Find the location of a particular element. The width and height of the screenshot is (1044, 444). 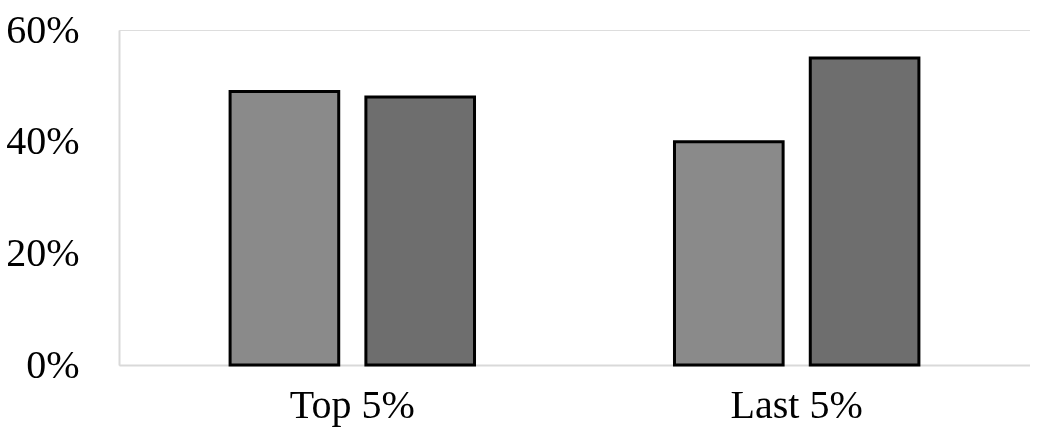

x-tick-label: Last 5% is located at coordinates (796, 404).